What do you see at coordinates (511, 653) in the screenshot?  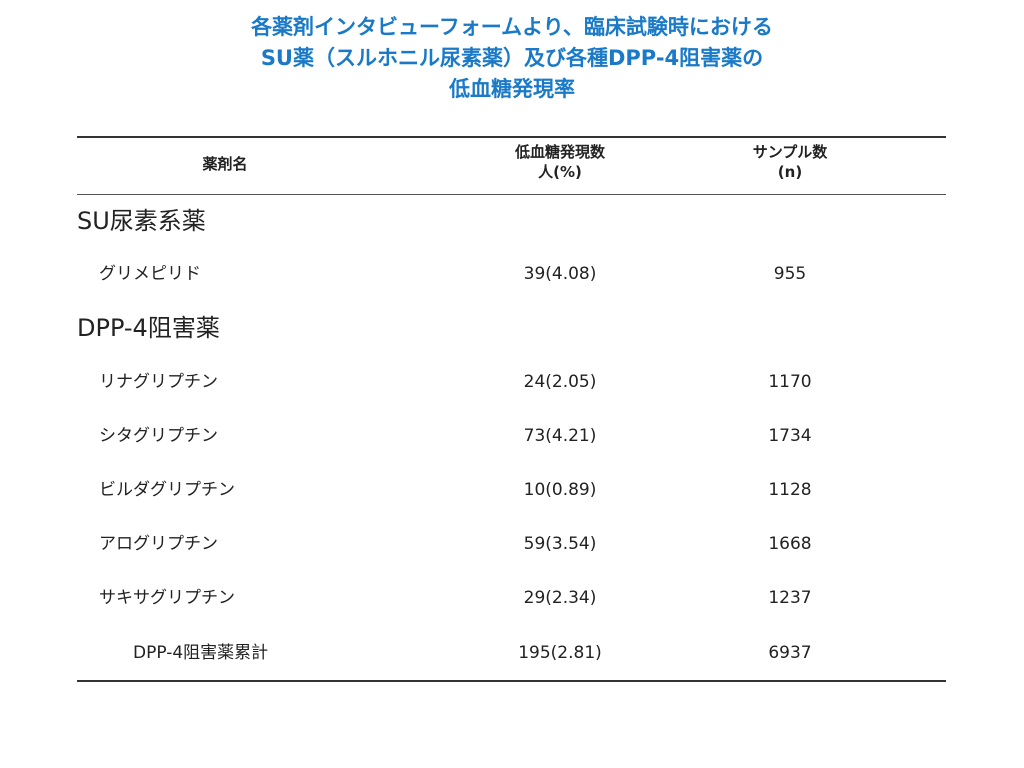 I see `total-row: DPP-4阻害薬累計 195(2.81) 6937` at bounding box center [511, 653].